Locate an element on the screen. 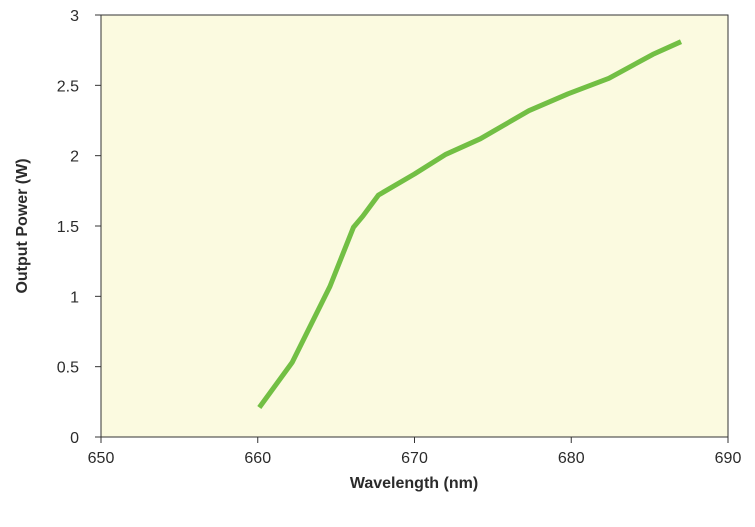  y-tick-label: 1.5 is located at coordinates (68, 227).